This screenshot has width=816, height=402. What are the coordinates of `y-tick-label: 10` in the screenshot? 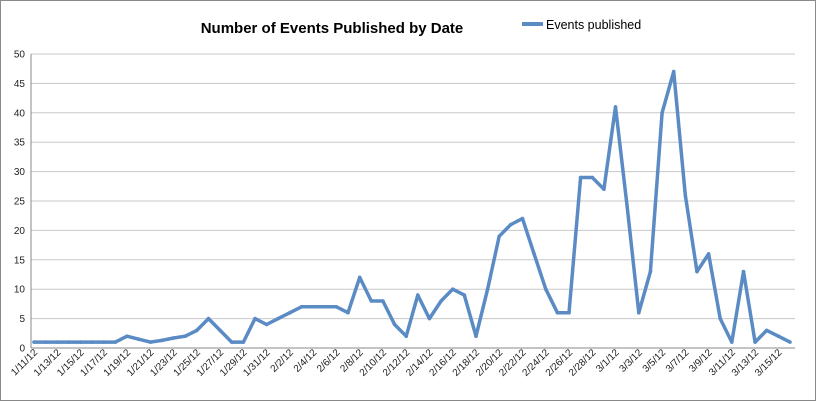 It's located at (20, 290).